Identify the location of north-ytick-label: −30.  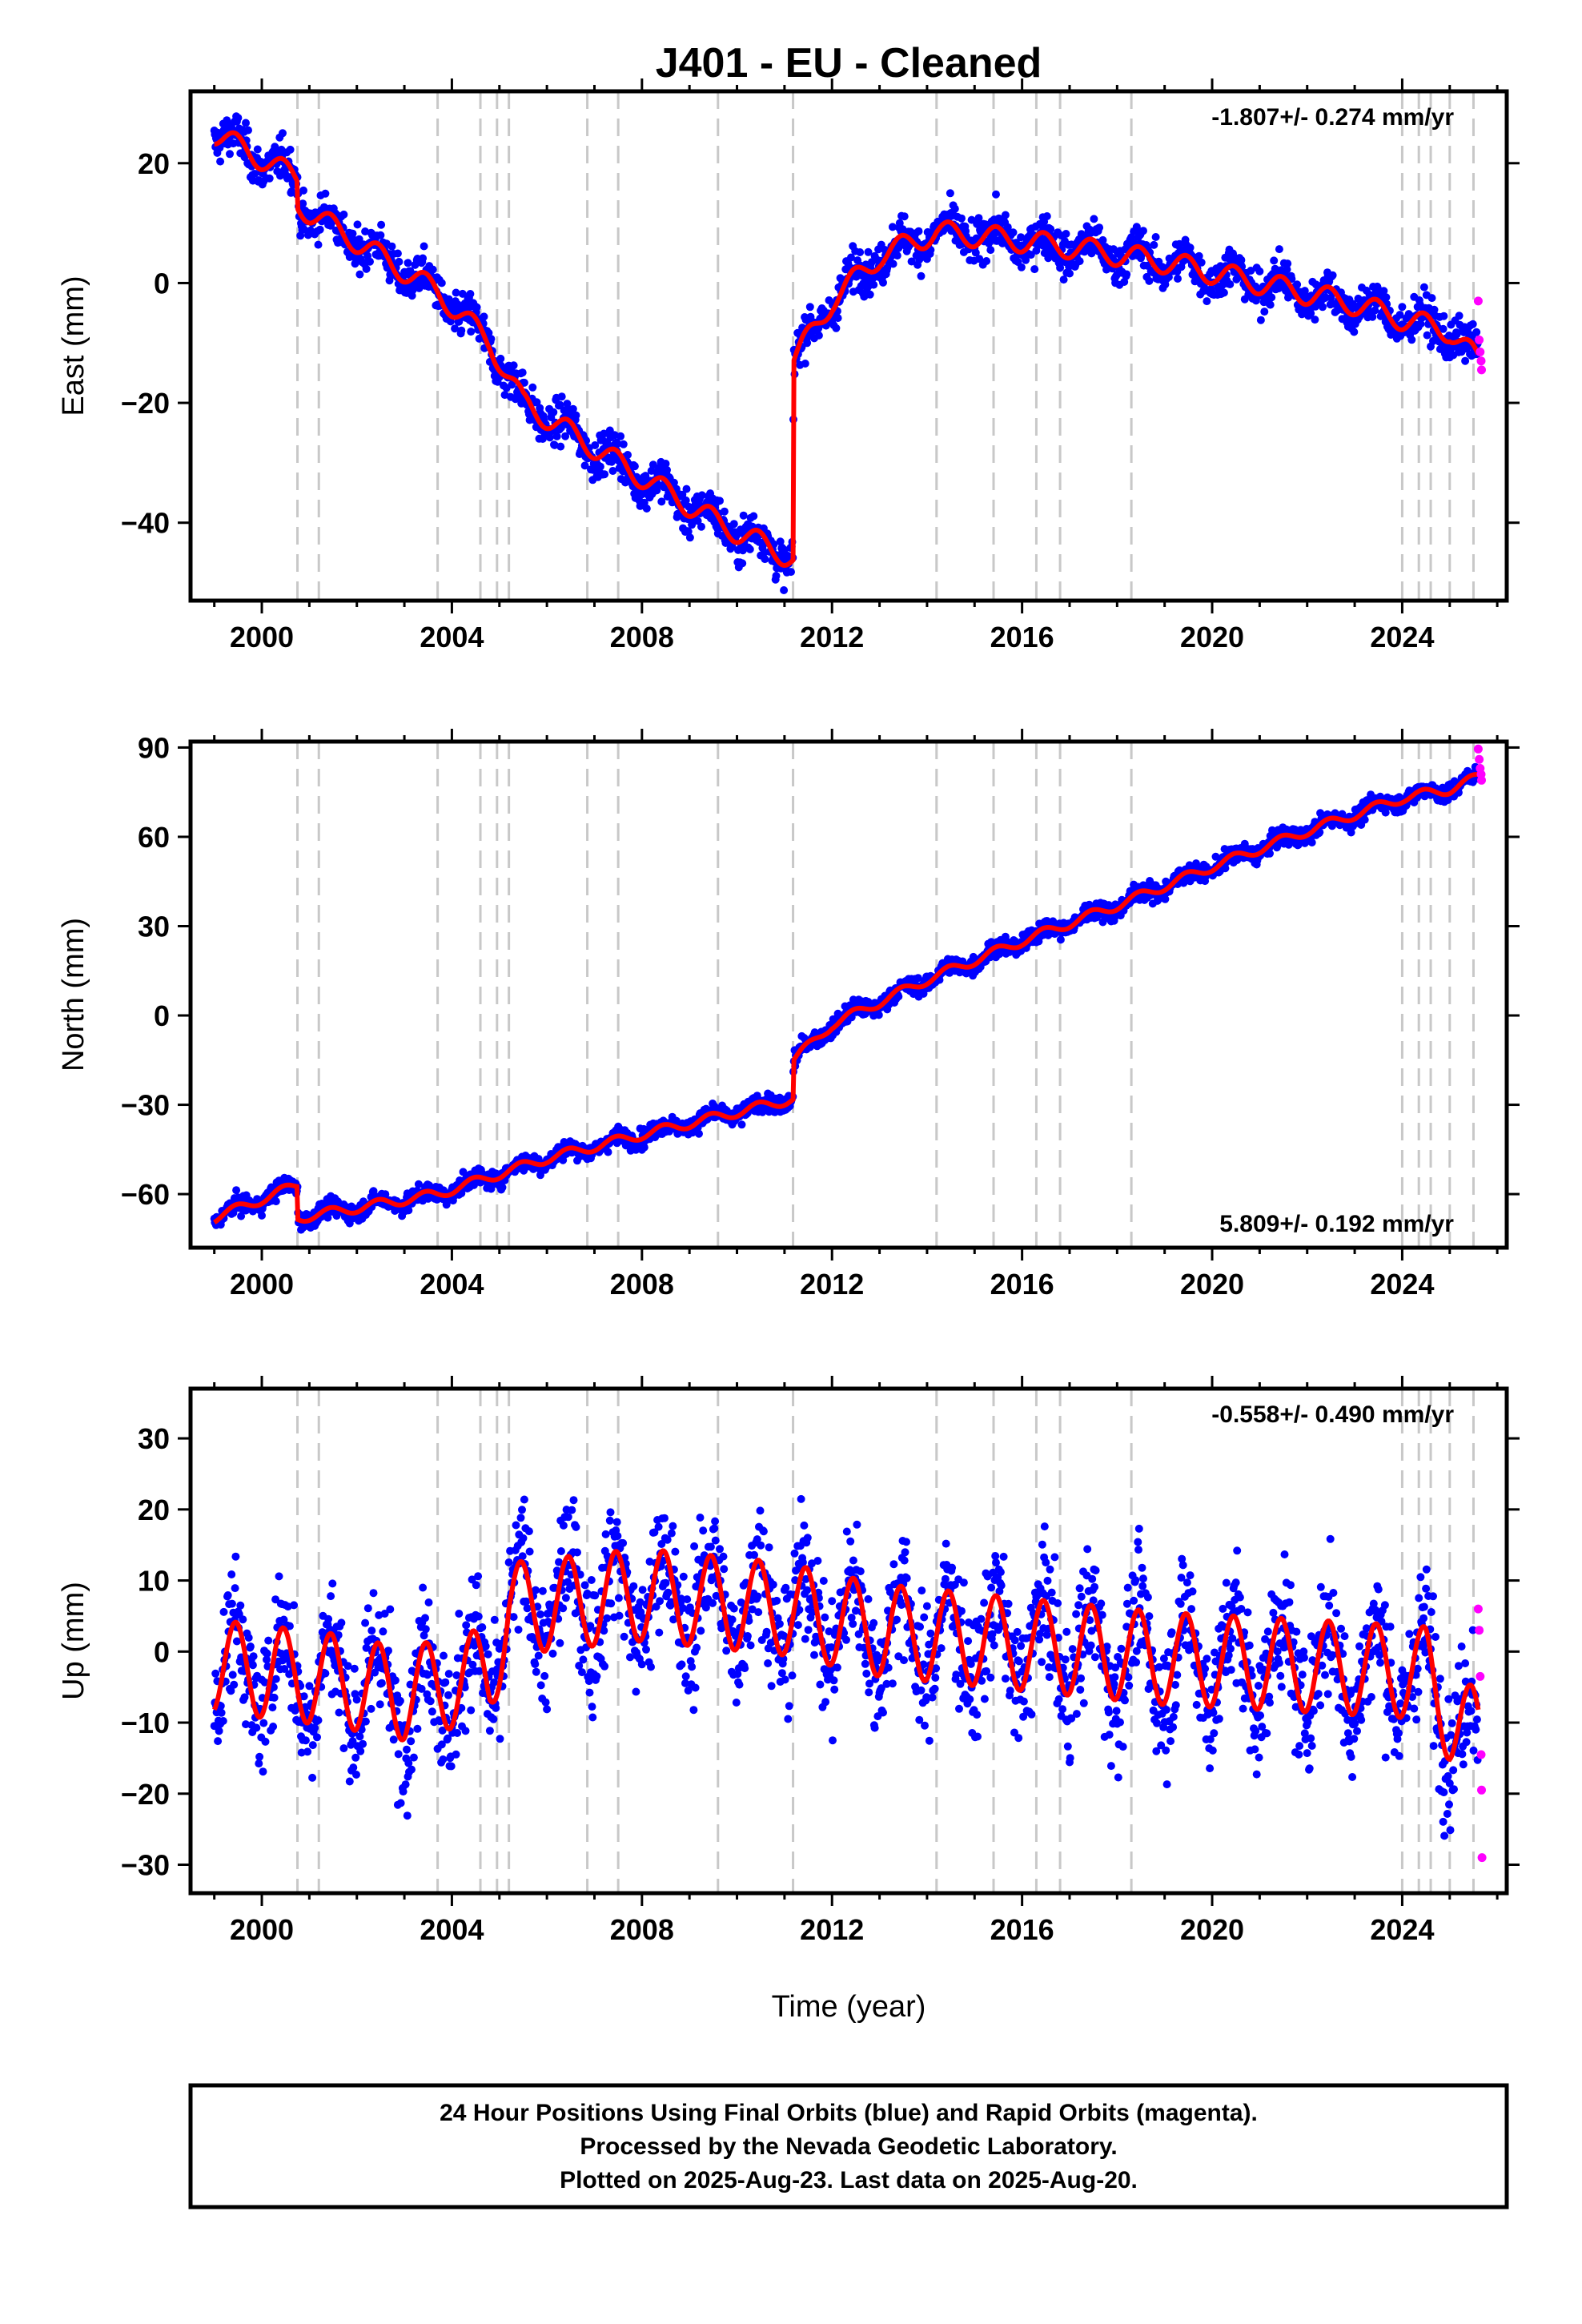
(145, 1105).